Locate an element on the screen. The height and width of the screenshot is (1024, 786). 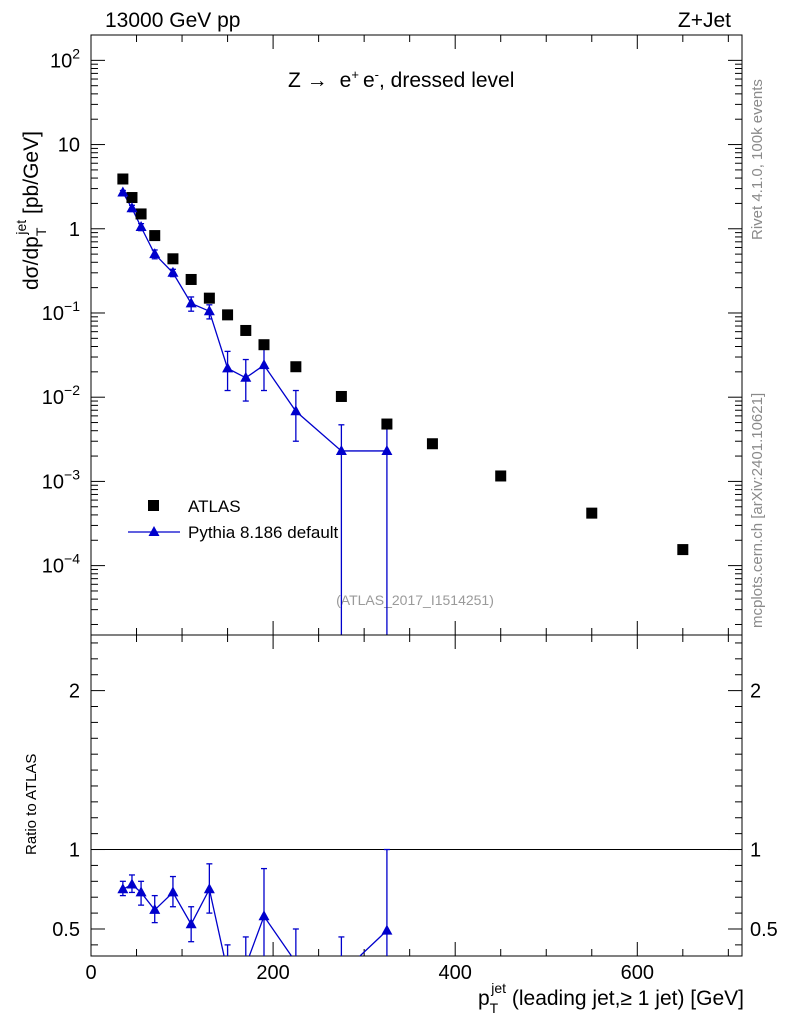
ratio-series is located at coordinates (255, 912).